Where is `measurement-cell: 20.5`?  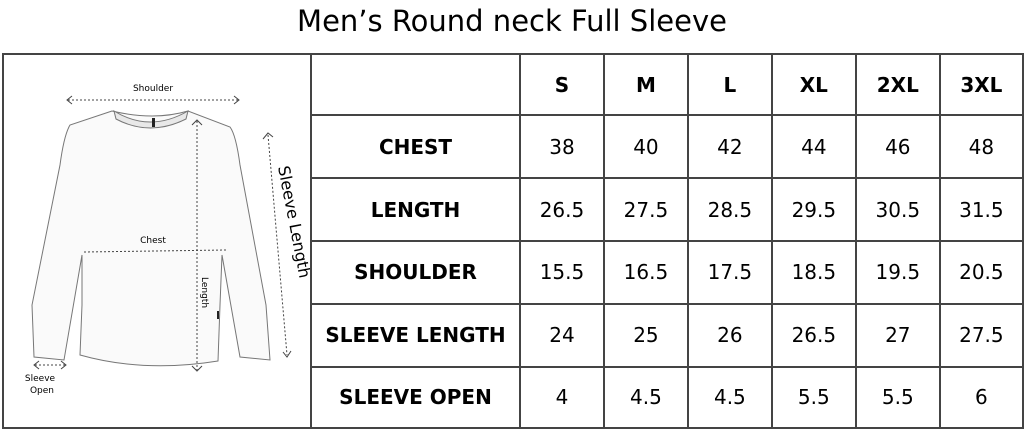
measurement-cell: 20.5 is located at coordinates (980, 272).